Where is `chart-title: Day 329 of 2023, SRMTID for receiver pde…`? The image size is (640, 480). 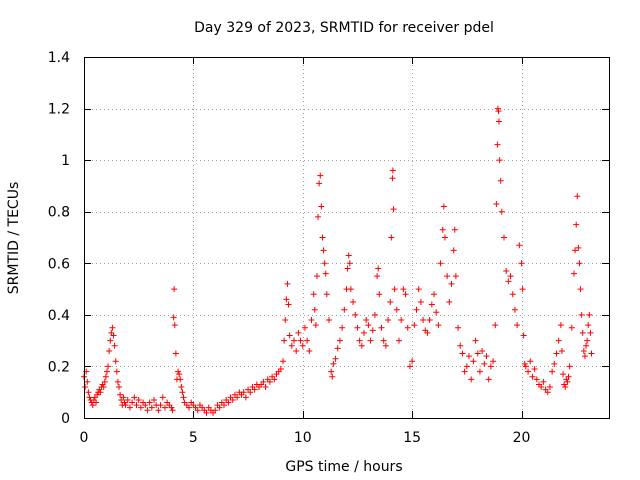
chart-title: Day 329 of 2023, SRMTID for receiver pde… is located at coordinates (344, 28).